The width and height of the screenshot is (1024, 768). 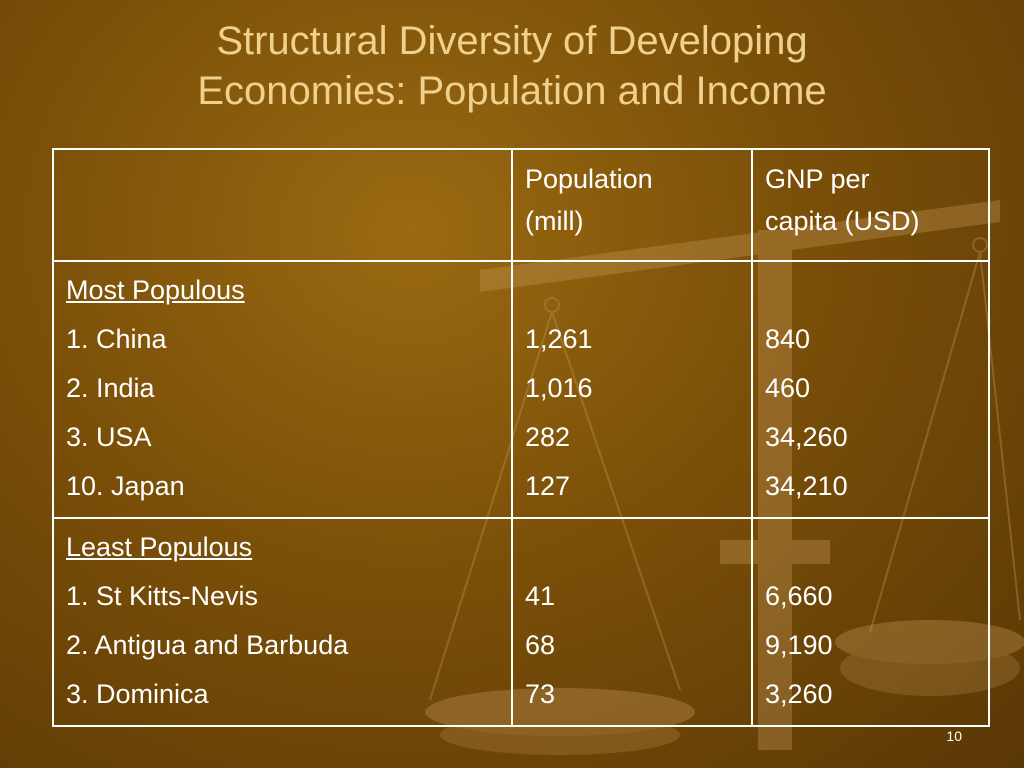 What do you see at coordinates (512, 41) in the screenshot?
I see `title-line-1: Structural Diversity of Developing` at bounding box center [512, 41].